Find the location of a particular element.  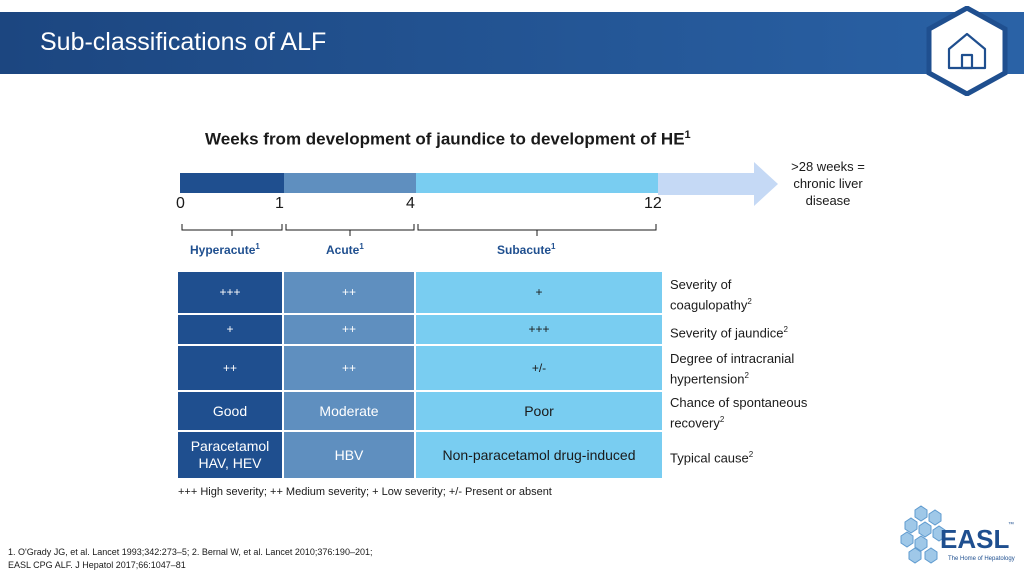

logo-hexagons-icon is located at coordinates (923, 534).